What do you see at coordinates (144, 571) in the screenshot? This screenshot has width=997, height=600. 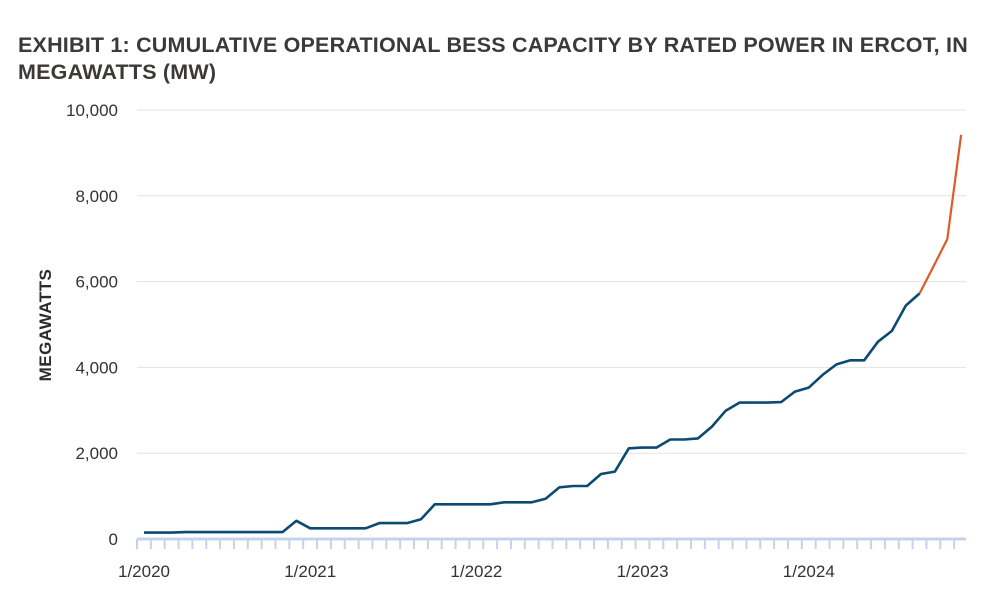 I see `x-tick-label: 1/2020` at bounding box center [144, 571].